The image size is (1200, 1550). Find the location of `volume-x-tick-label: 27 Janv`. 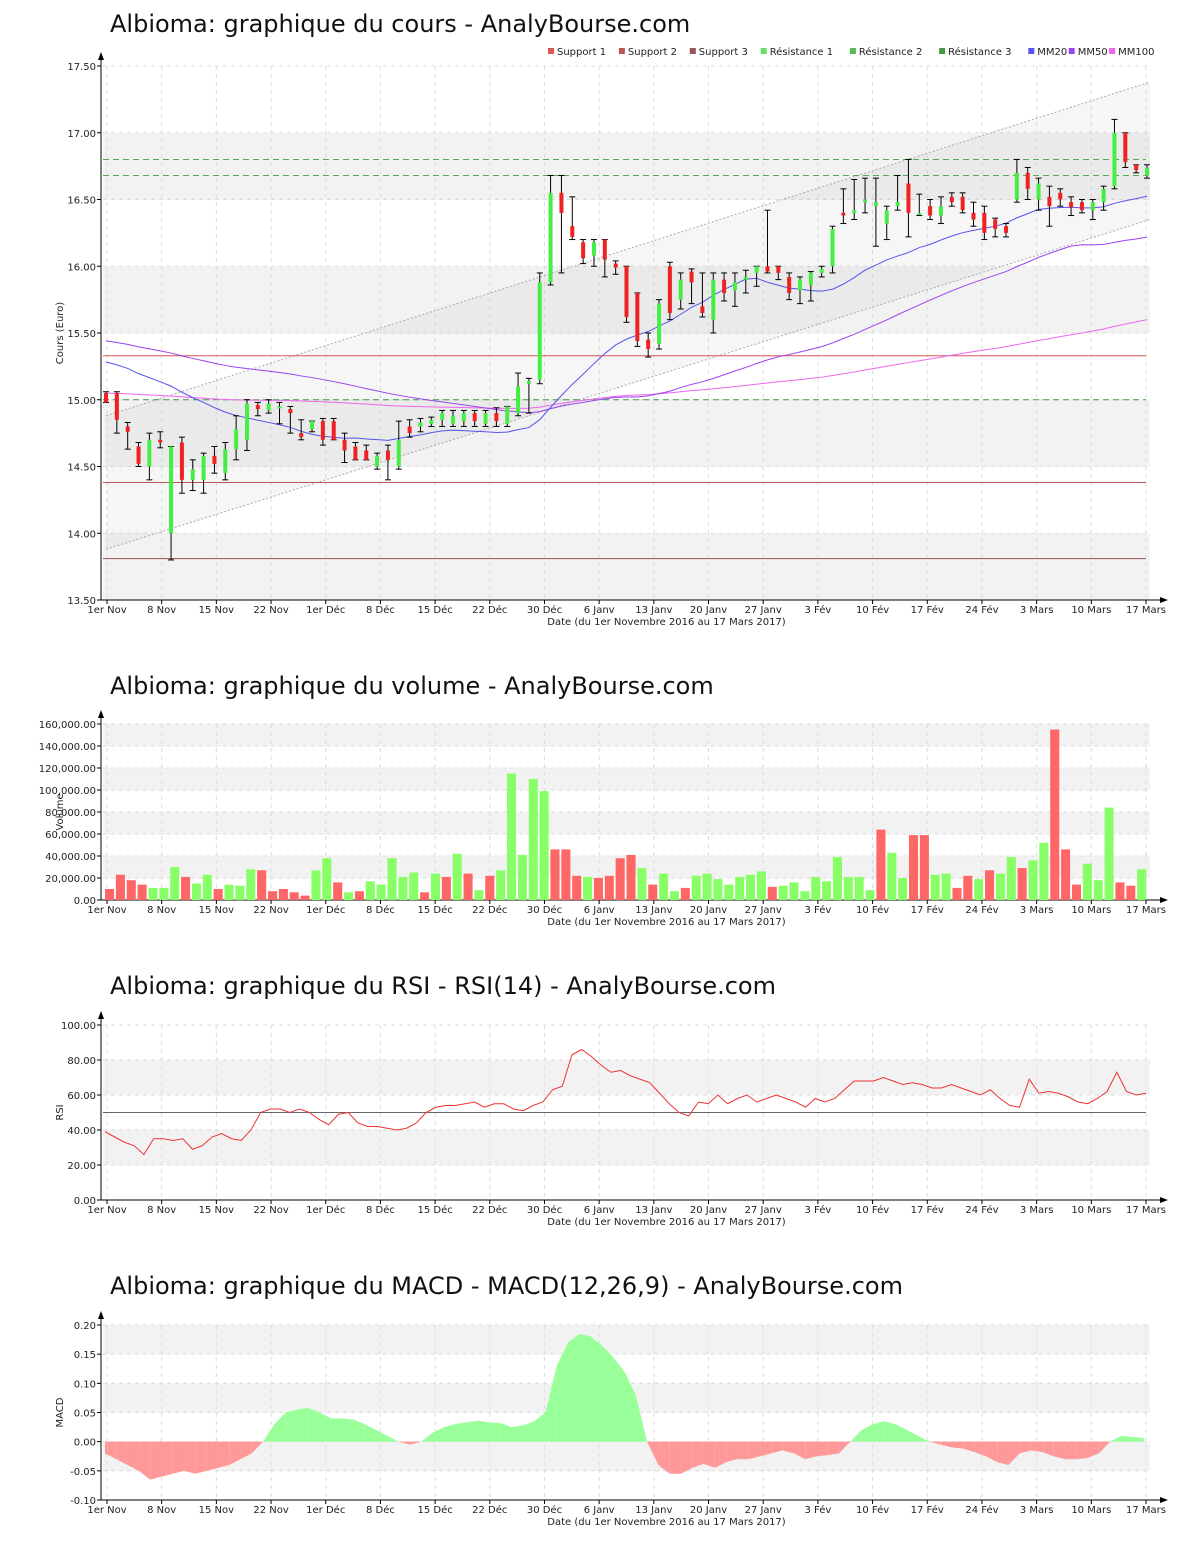

volume-x-tick-label: 27 Janv is located at coordinates (763, 910).